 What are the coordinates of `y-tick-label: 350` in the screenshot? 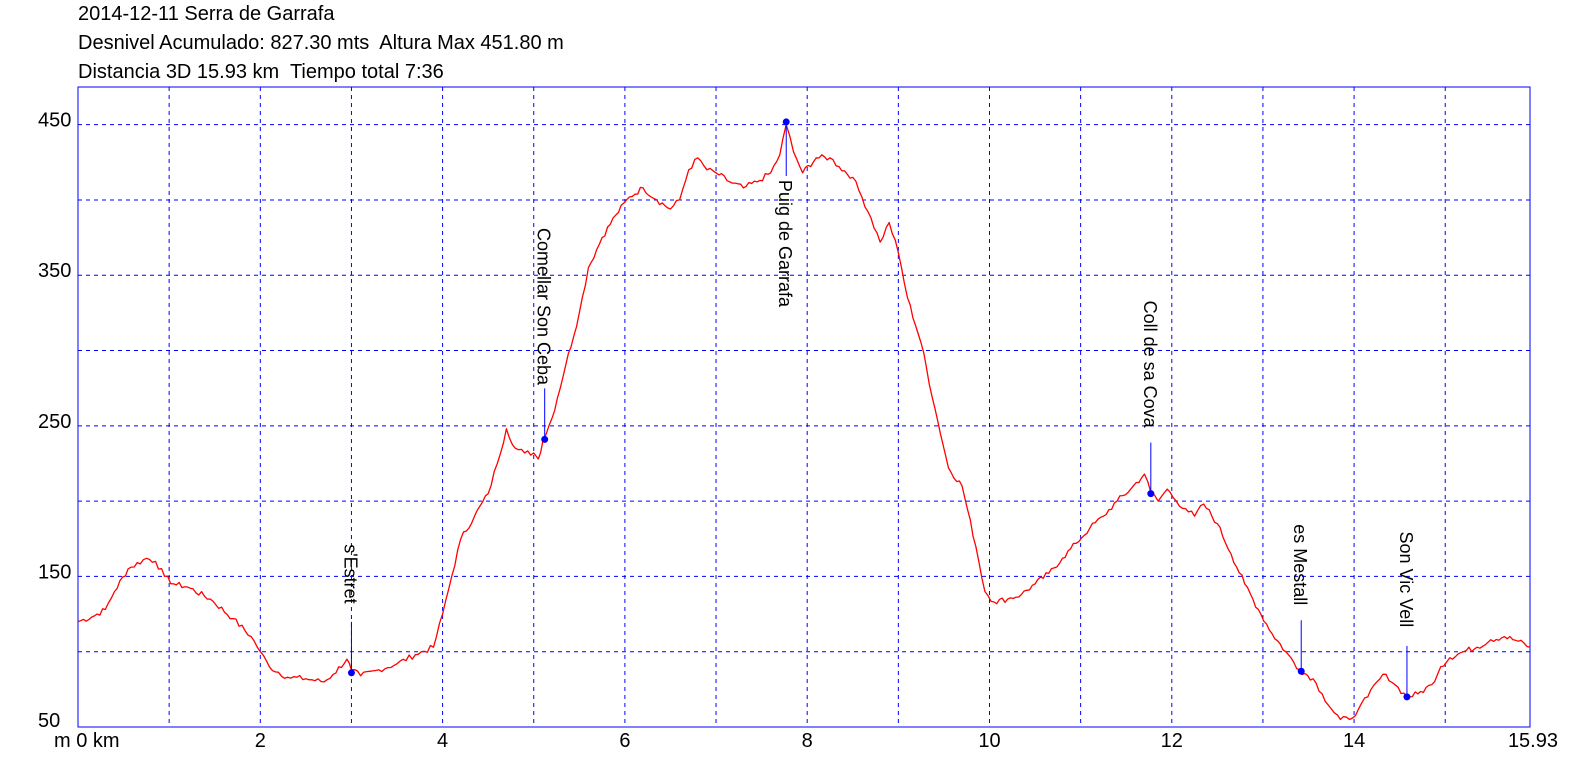 It's located at (54, 271).